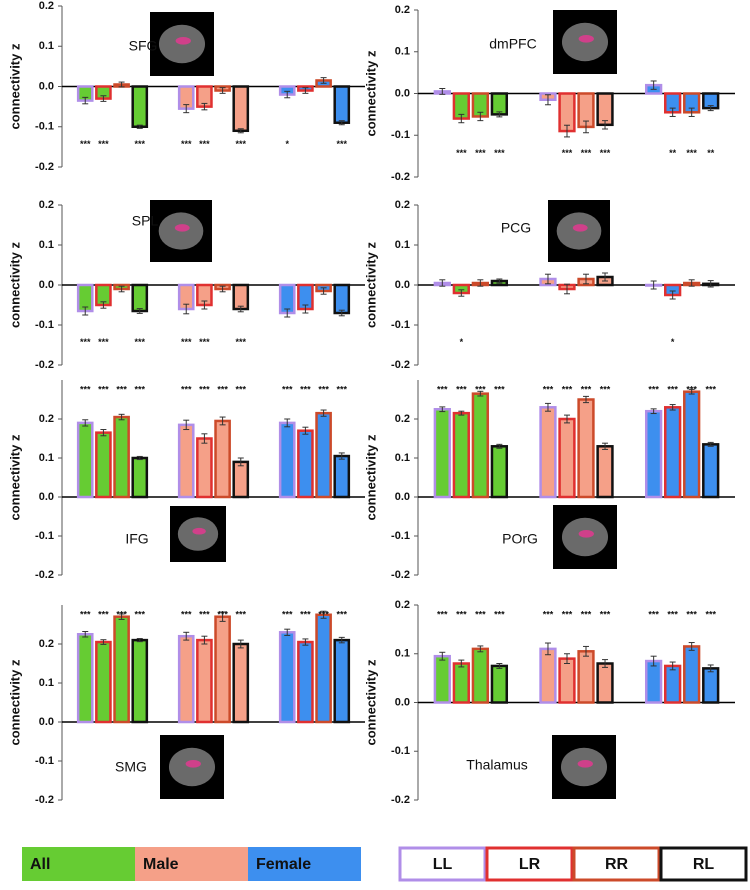 This screenshot has width=750, height=890. I want to click on region-title: Thalamus, so click(496, 765).